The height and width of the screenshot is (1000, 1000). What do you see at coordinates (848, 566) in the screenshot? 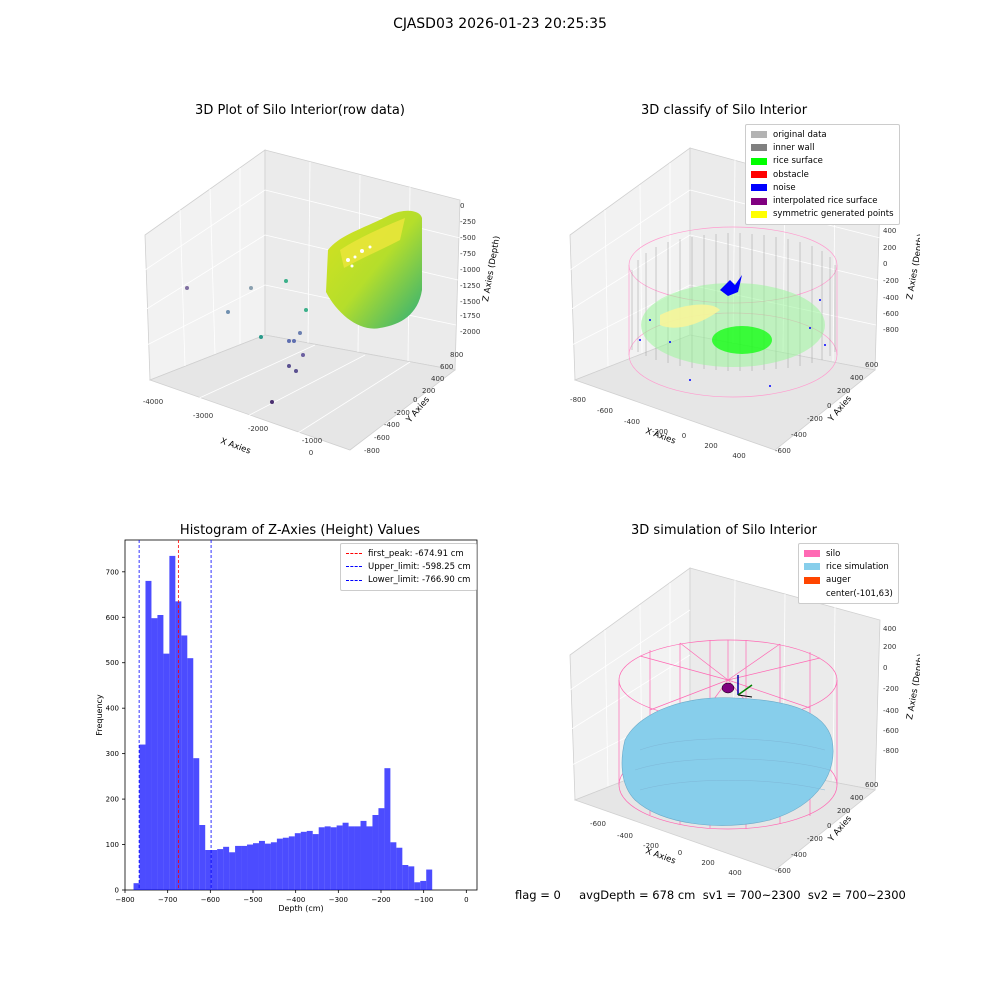
I see `legend-entry: rice simulation` at bounding box center [848, 566].